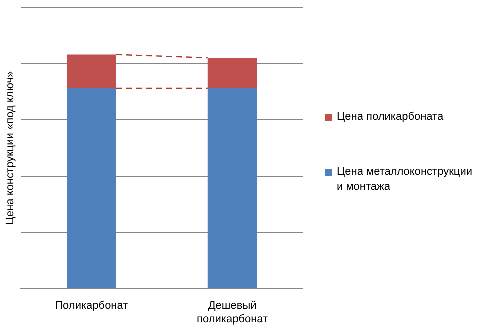  I want to click on legend-label: Цена поликарбоната, so click(390, 117).